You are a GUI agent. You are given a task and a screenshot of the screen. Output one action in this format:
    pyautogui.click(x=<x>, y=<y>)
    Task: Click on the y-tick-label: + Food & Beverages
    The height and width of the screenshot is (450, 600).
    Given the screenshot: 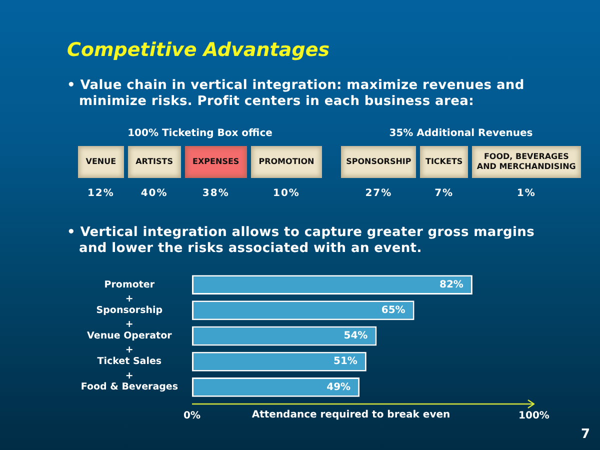 What is the action you would take?
    pyautogui.click(x=129, y=381)
    